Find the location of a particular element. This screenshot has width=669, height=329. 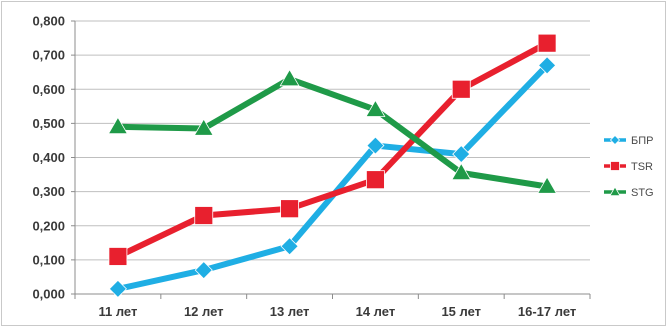

legend: БПР TSR STG is located at coordinates (629, 166).